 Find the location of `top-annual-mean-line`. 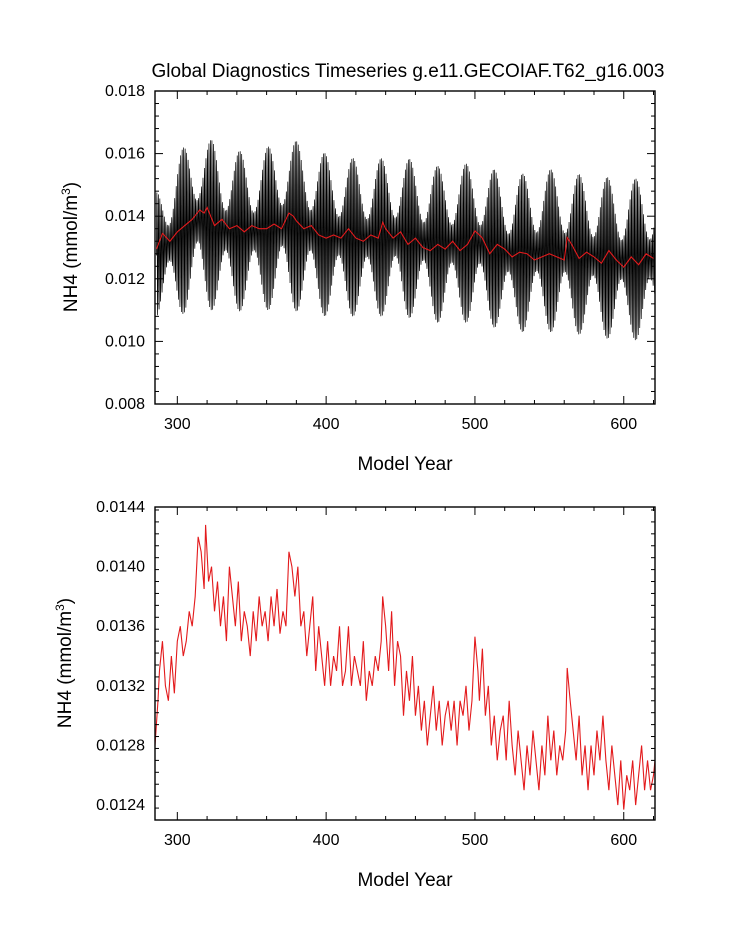

top-annual-mean-line is located at coordinates (404, 237).